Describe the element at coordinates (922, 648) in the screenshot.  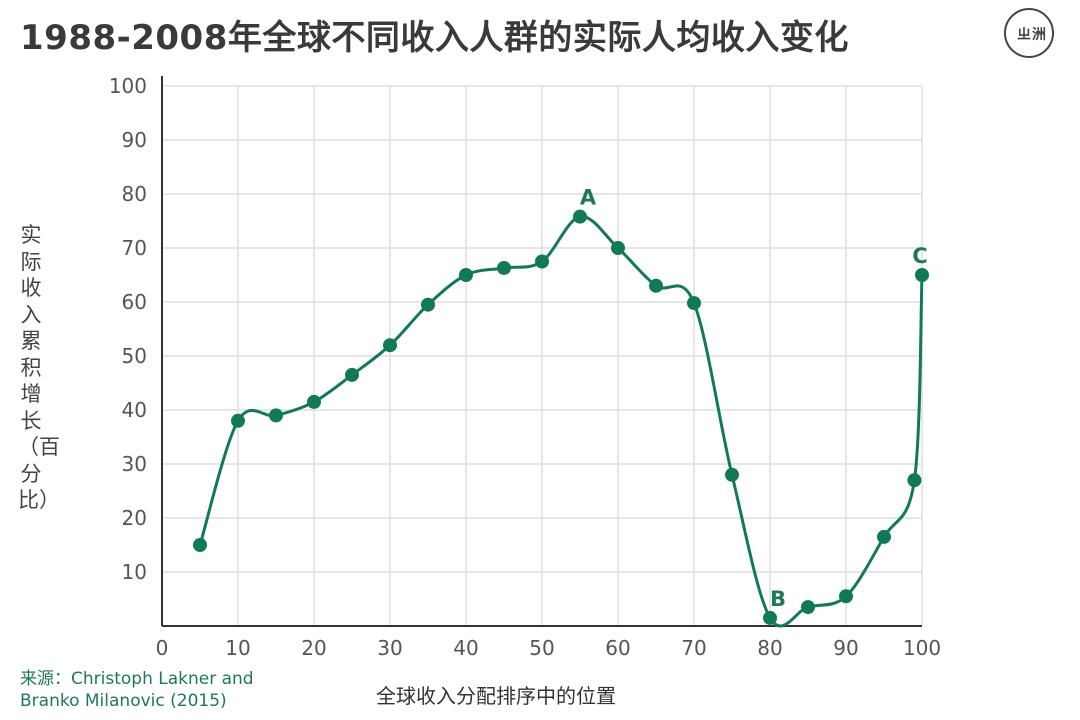
I see `x-tick-label: 100` at that location.